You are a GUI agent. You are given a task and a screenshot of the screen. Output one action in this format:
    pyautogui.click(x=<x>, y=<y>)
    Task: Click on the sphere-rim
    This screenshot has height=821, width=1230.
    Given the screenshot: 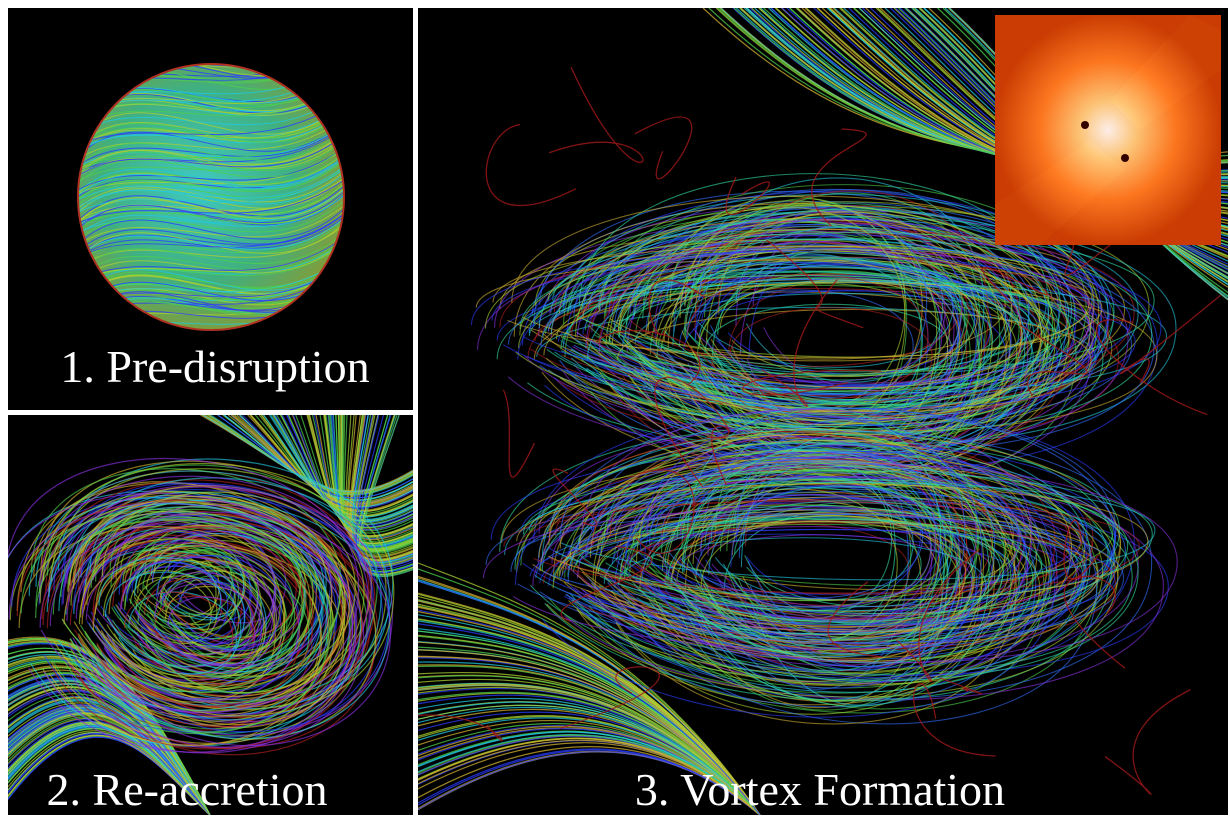 What is the action you would take?
    pyautogui.click(x=211, y=197)
    